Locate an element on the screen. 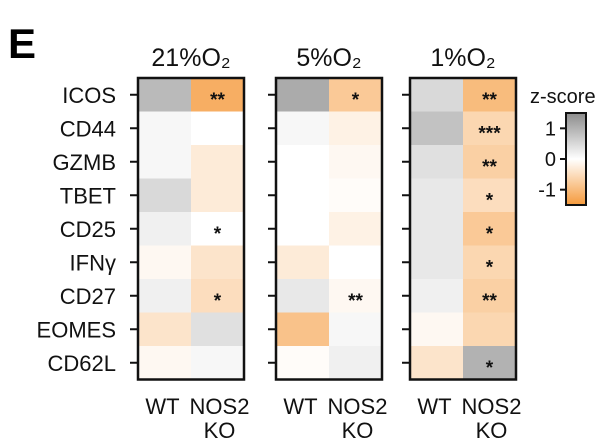 The image size is (612, 447). colorbar-tick-label: 1 is located at coordinates (550, 129).